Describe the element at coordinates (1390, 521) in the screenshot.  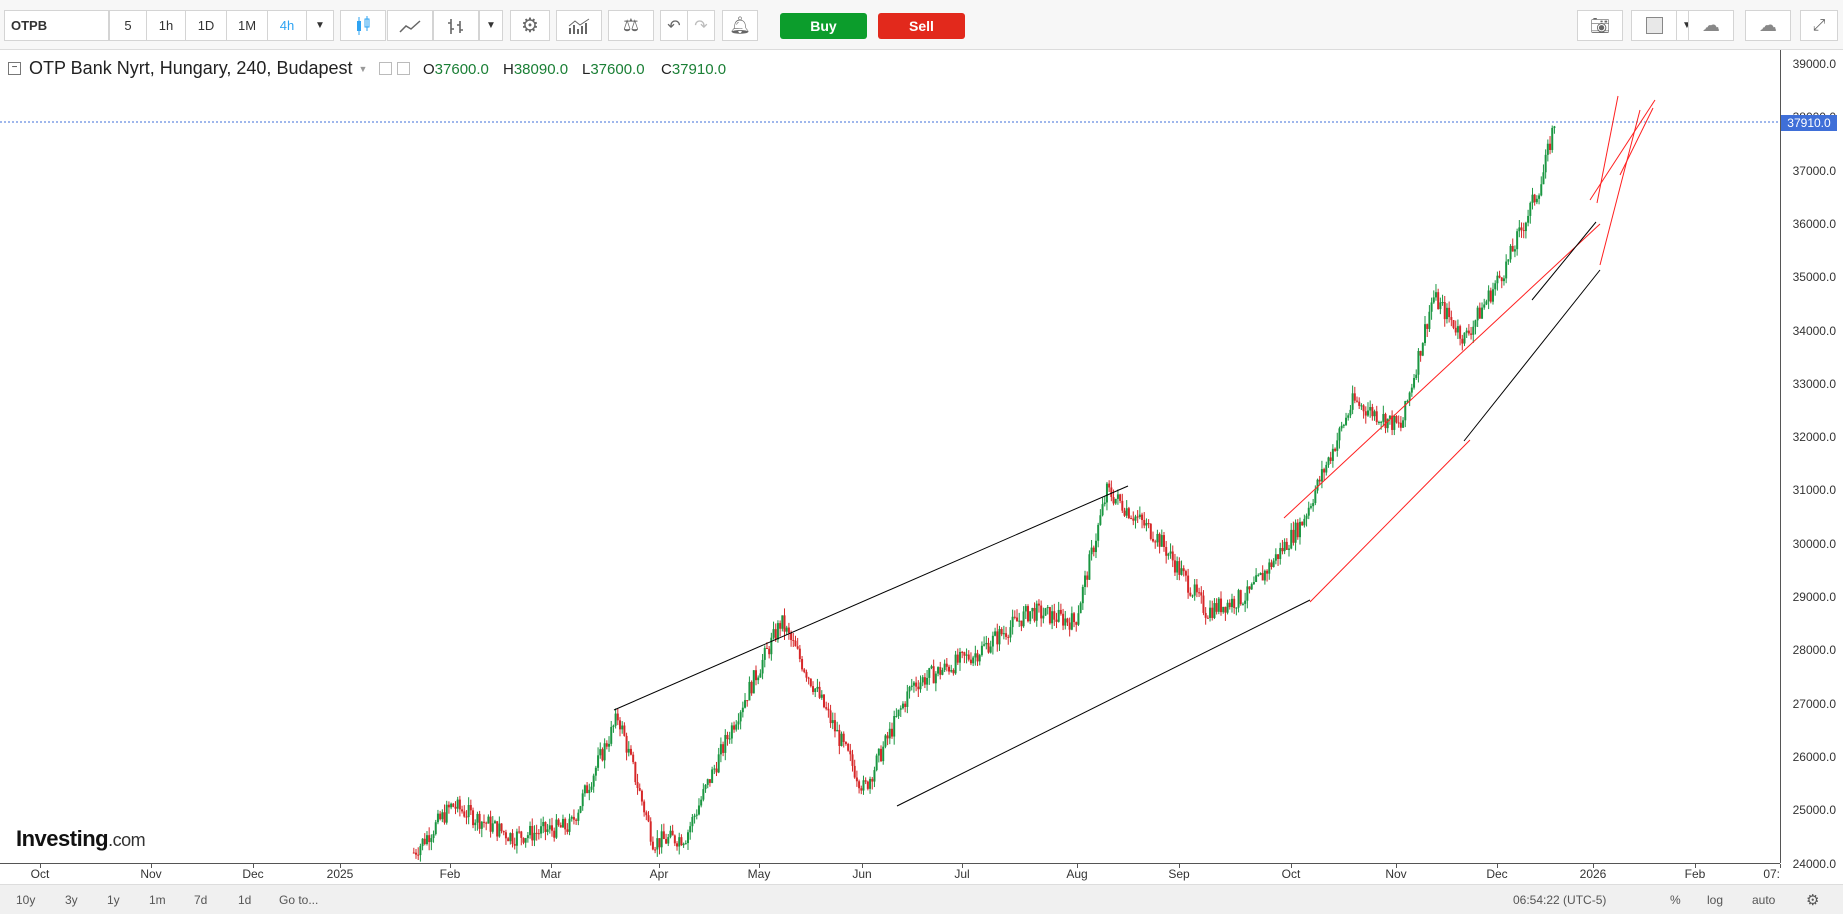
I see `trendline-red-lower` at that location.